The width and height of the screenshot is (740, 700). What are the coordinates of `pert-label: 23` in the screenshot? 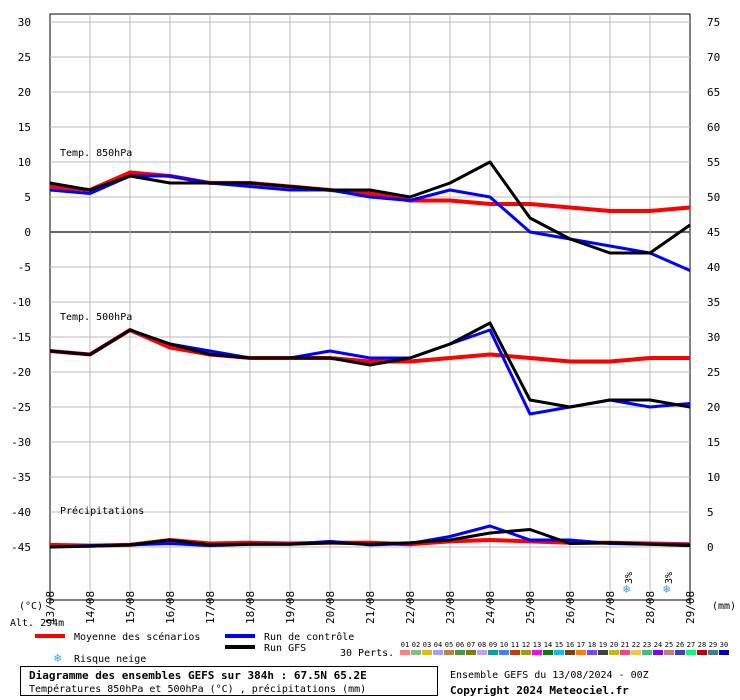 It's located at (647, 645).